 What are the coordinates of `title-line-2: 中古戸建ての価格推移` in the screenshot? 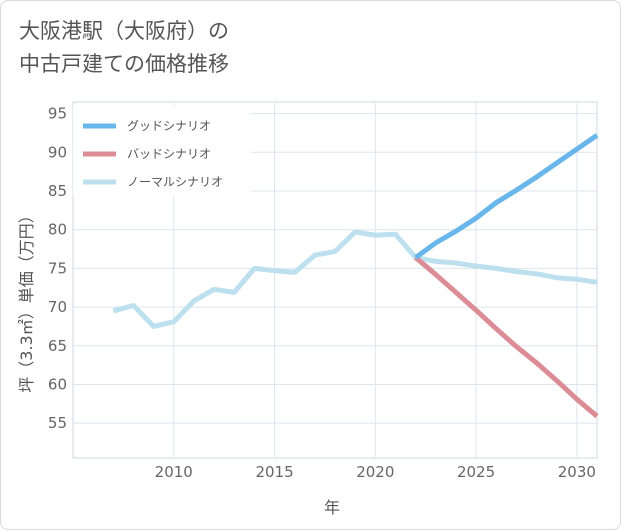 It's located at (124, 64).